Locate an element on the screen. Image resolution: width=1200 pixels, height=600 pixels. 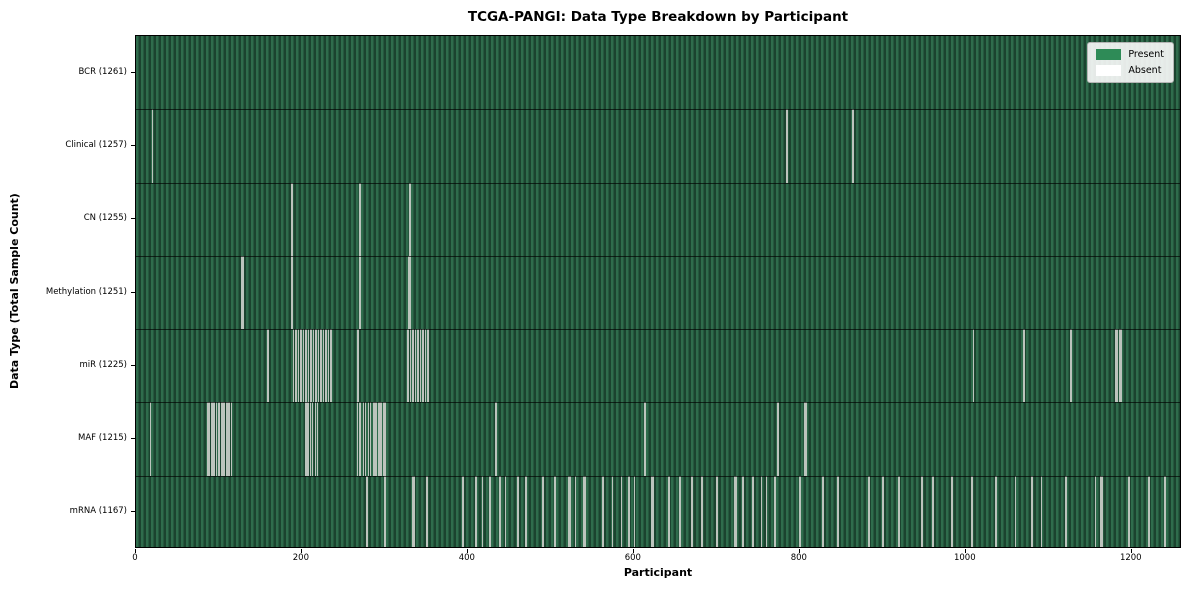
y-tick-label-CN: CN (1255) is located at coordinates (105, 218).